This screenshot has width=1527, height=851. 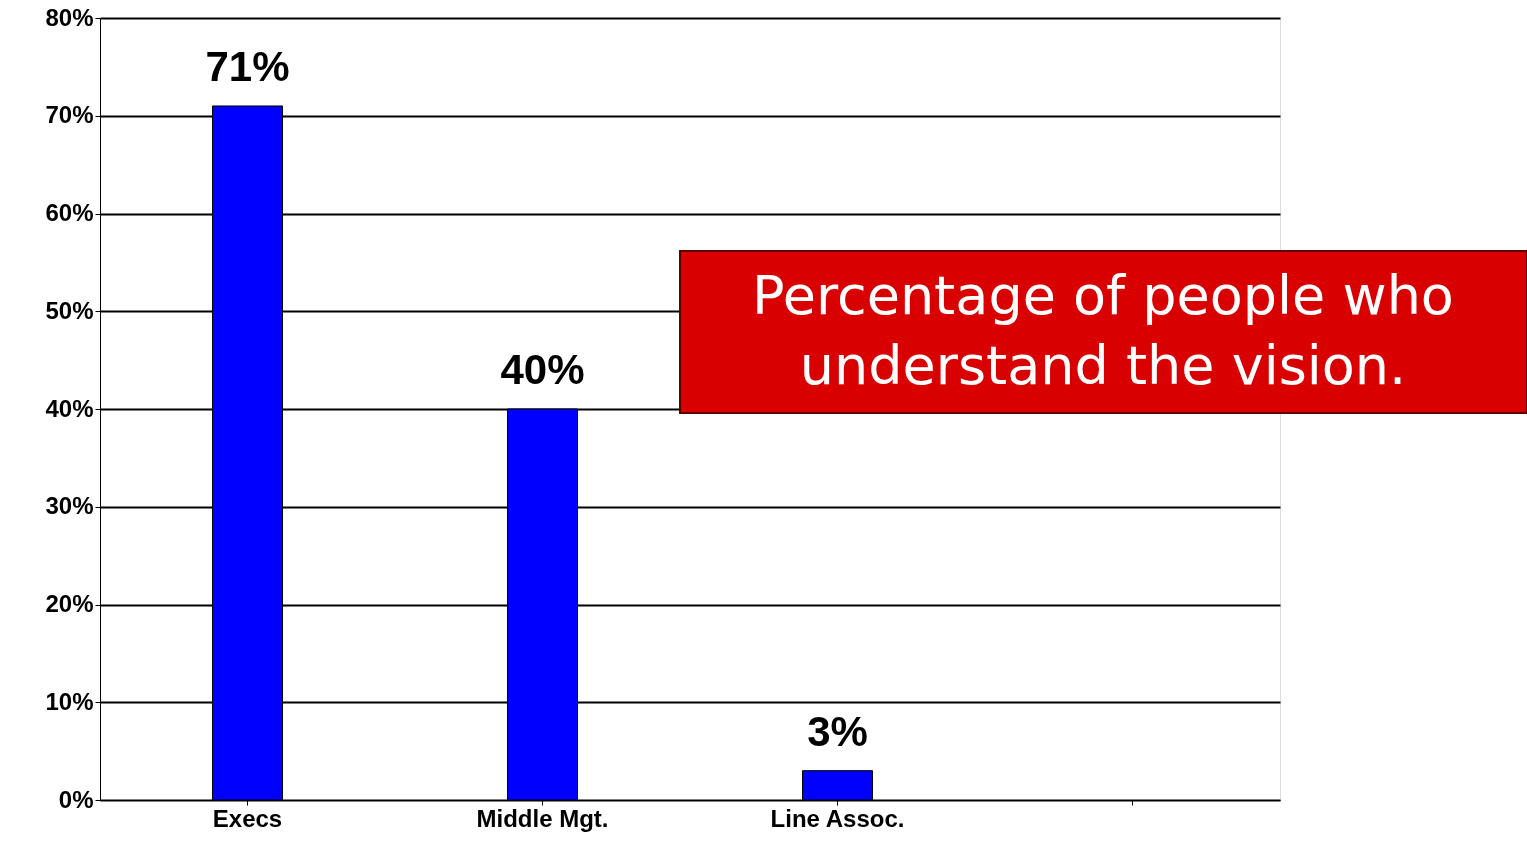 What do you see at coordinates (69, 603) in the screenshot?
I see `y-tick-label: 20%` at bounding box center [69, 603].